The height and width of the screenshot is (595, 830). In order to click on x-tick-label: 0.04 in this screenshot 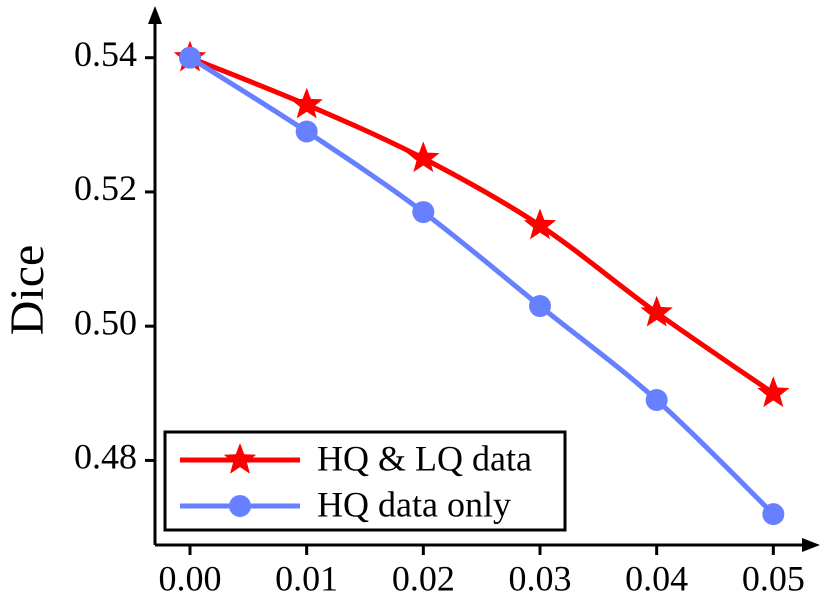, I will do `click(656, 576)`.